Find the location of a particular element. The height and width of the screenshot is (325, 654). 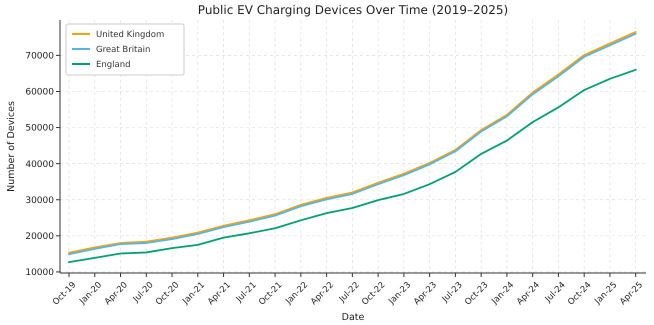

y-tick-label: 20000 is located at coordinates (39, 237).